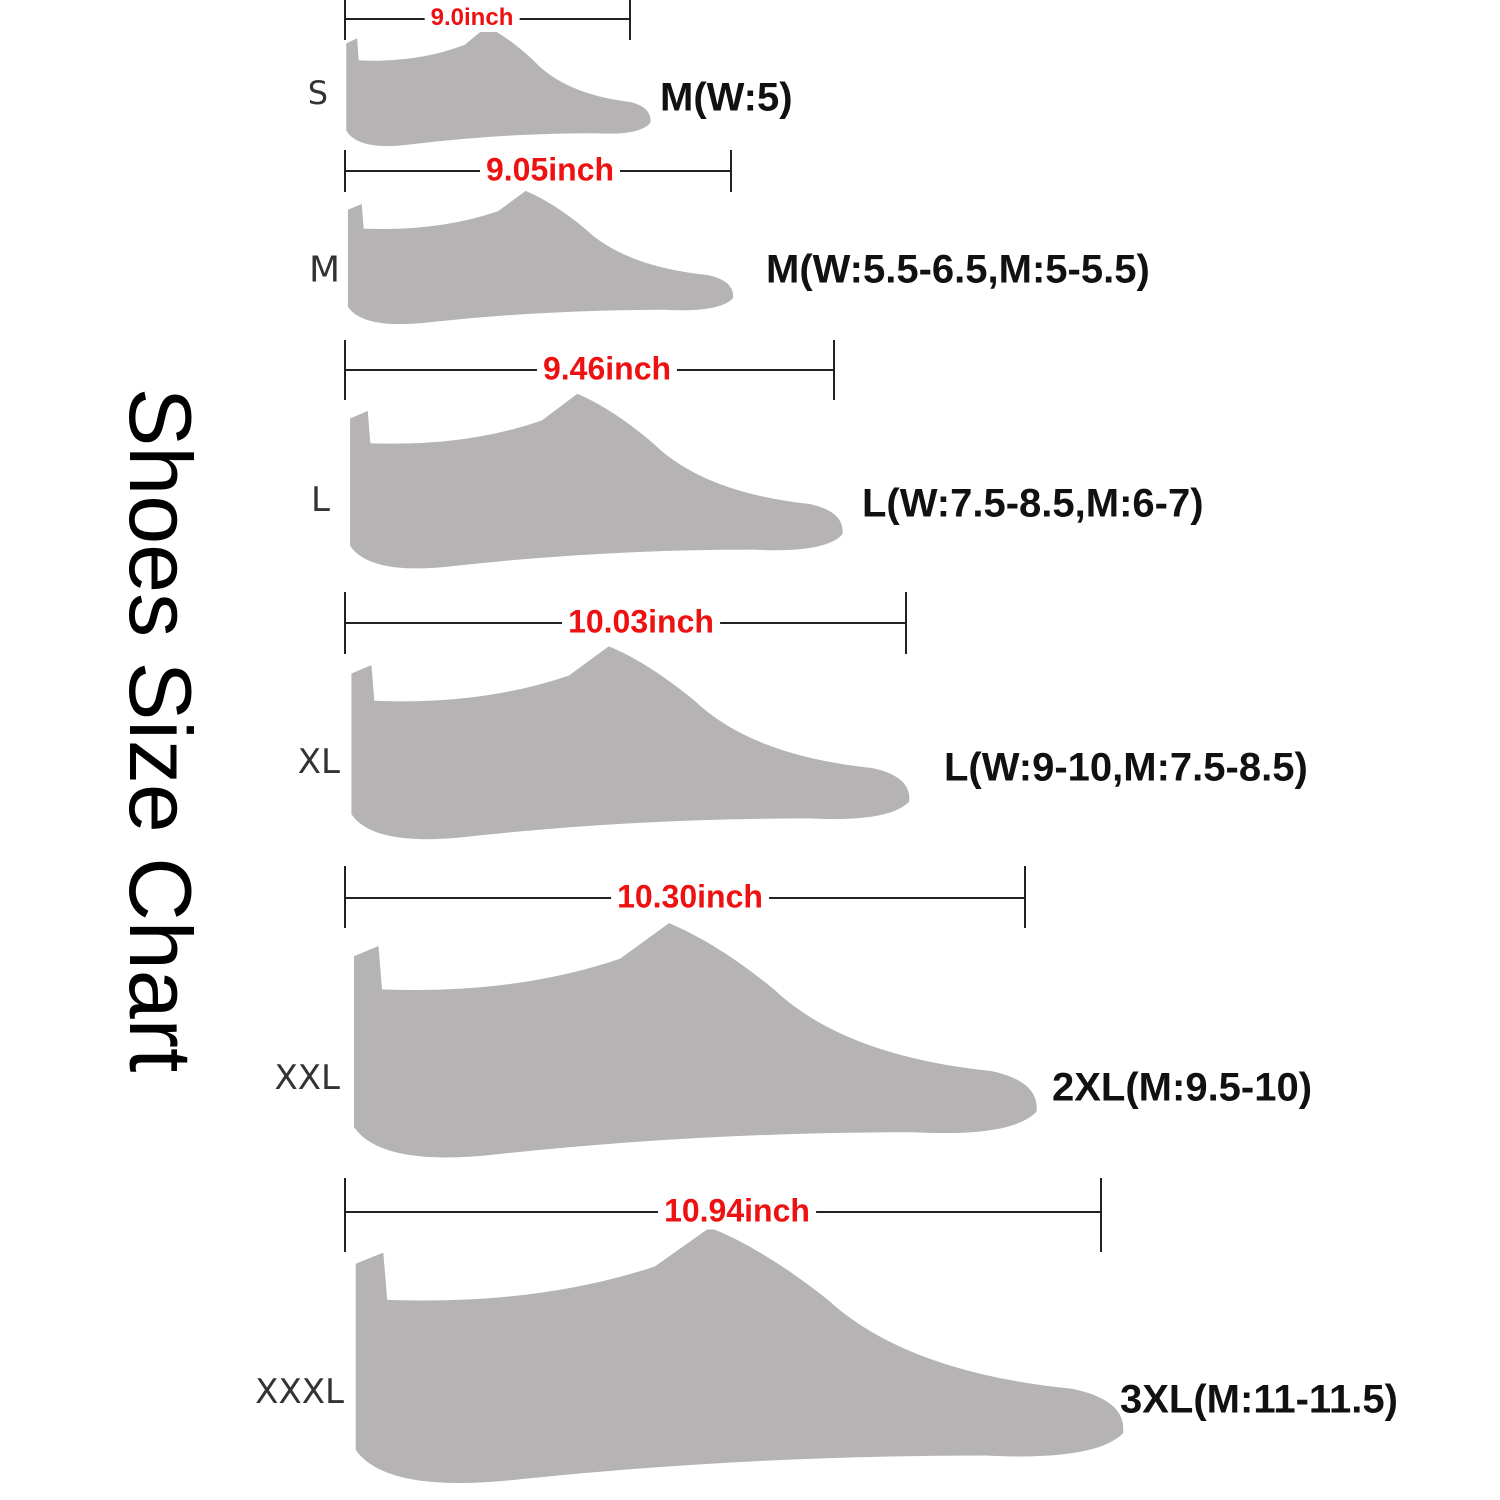  What do you see at coordinates (1182, 1087) in the screenshot?
I see `size-fit: 2XL(M:9.5-10)` at bounding box center [1182, 1087].